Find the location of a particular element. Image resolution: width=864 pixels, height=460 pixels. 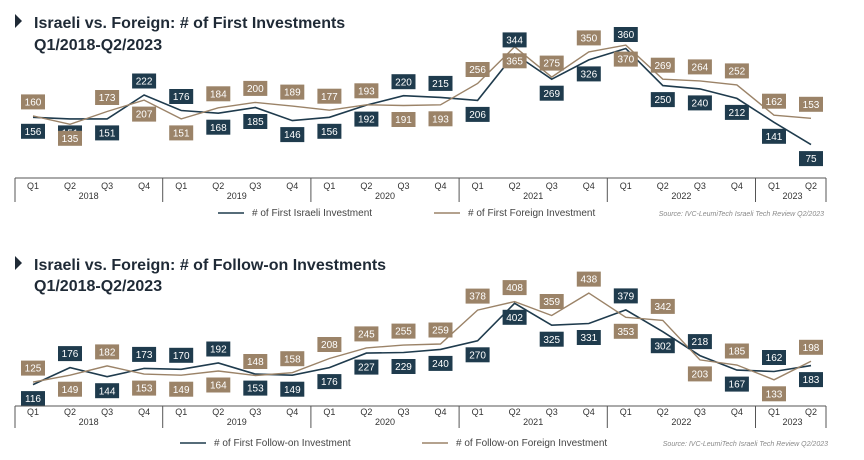

legend-entry-0: # of First Follow-on Investment is located at coordinates (282, 443).